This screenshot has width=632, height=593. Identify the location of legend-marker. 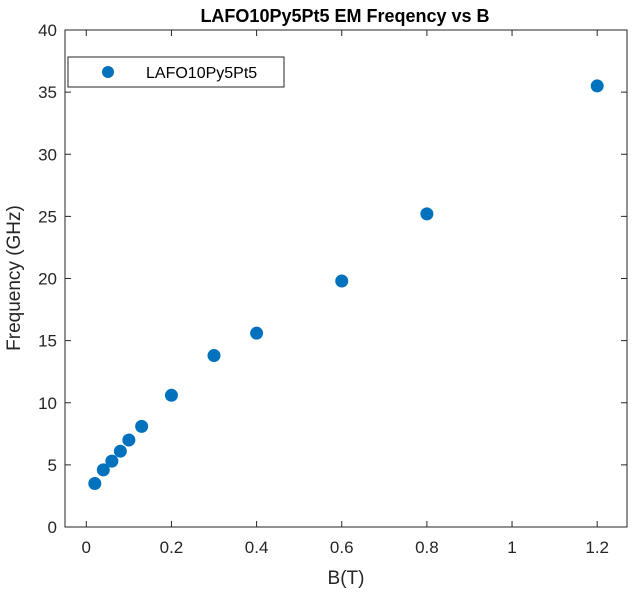
(108, 72).